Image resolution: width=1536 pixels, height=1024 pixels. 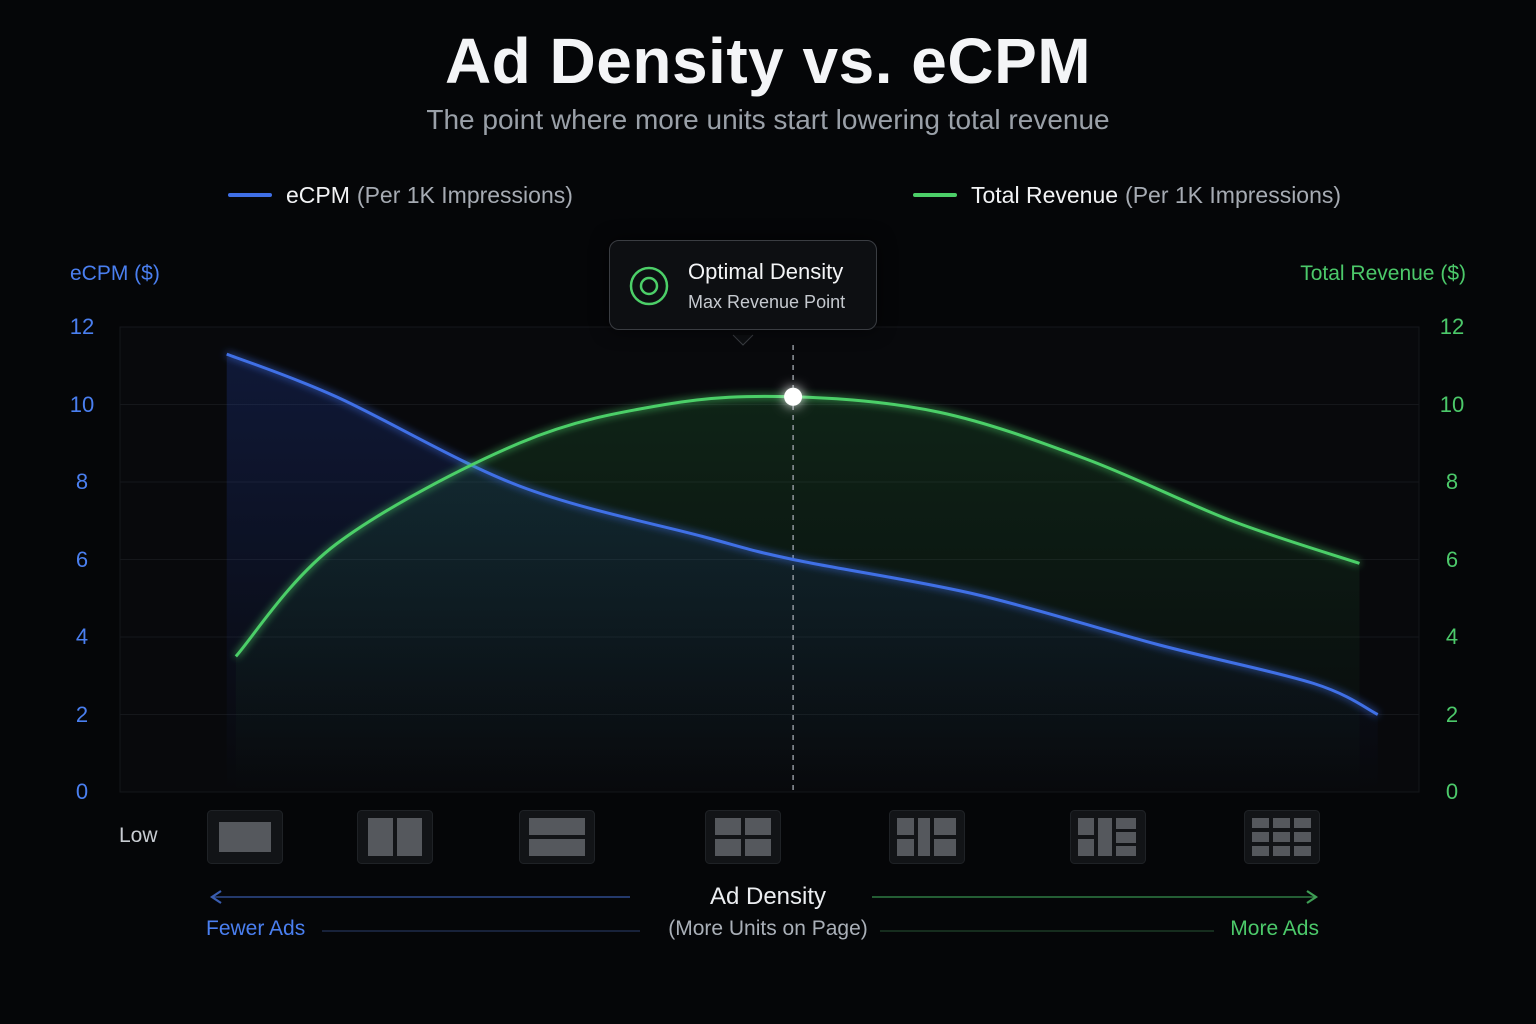 I want to click on legend-ecpm-name: eCPM, so click(x=318, y=194).